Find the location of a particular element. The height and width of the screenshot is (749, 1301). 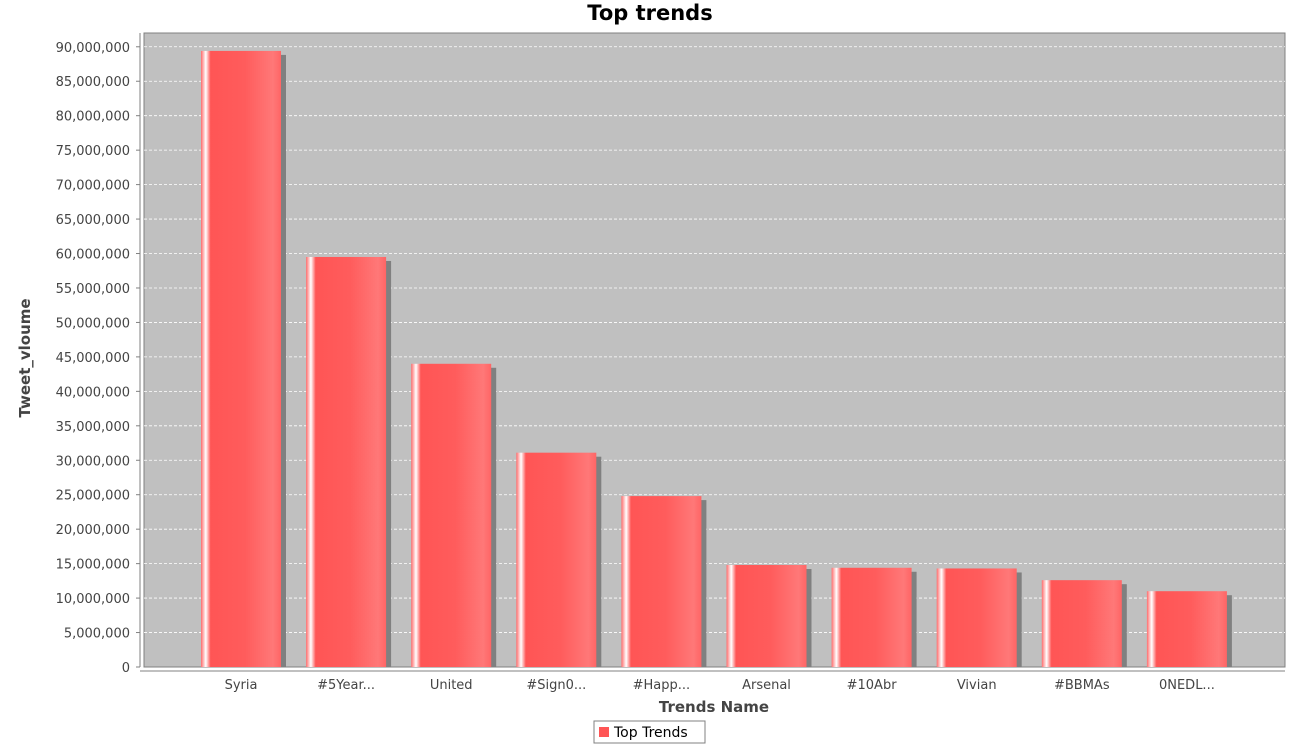

x-axis-label: Trends Name is located at coordinates (714, 707).